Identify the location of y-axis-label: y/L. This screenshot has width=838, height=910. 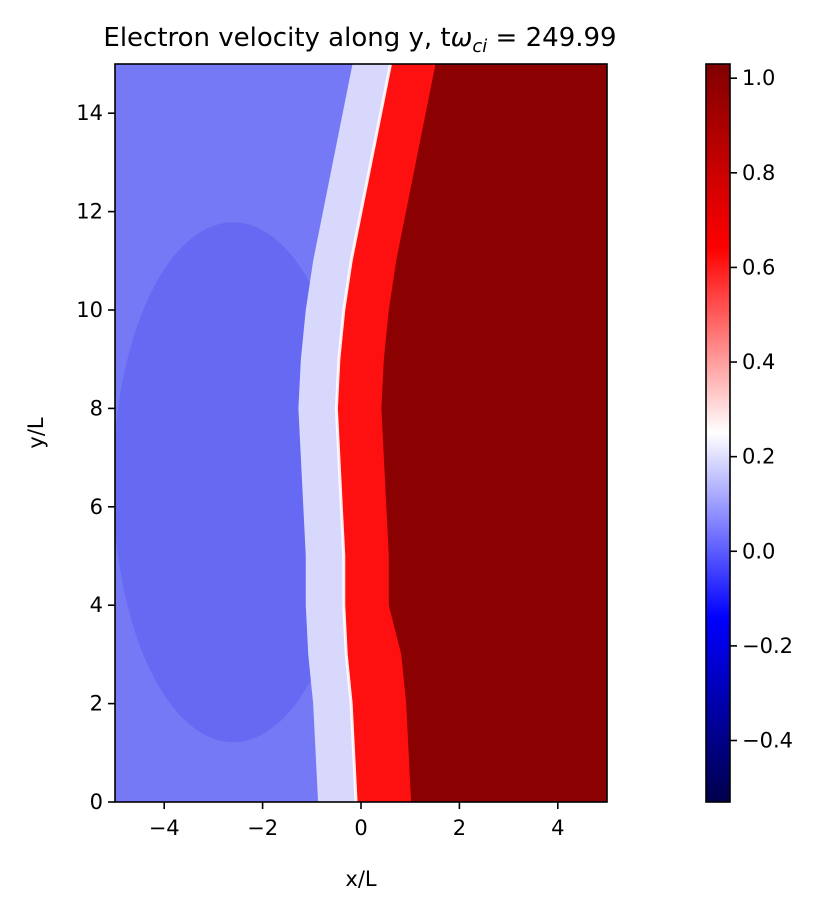
(36, 433).